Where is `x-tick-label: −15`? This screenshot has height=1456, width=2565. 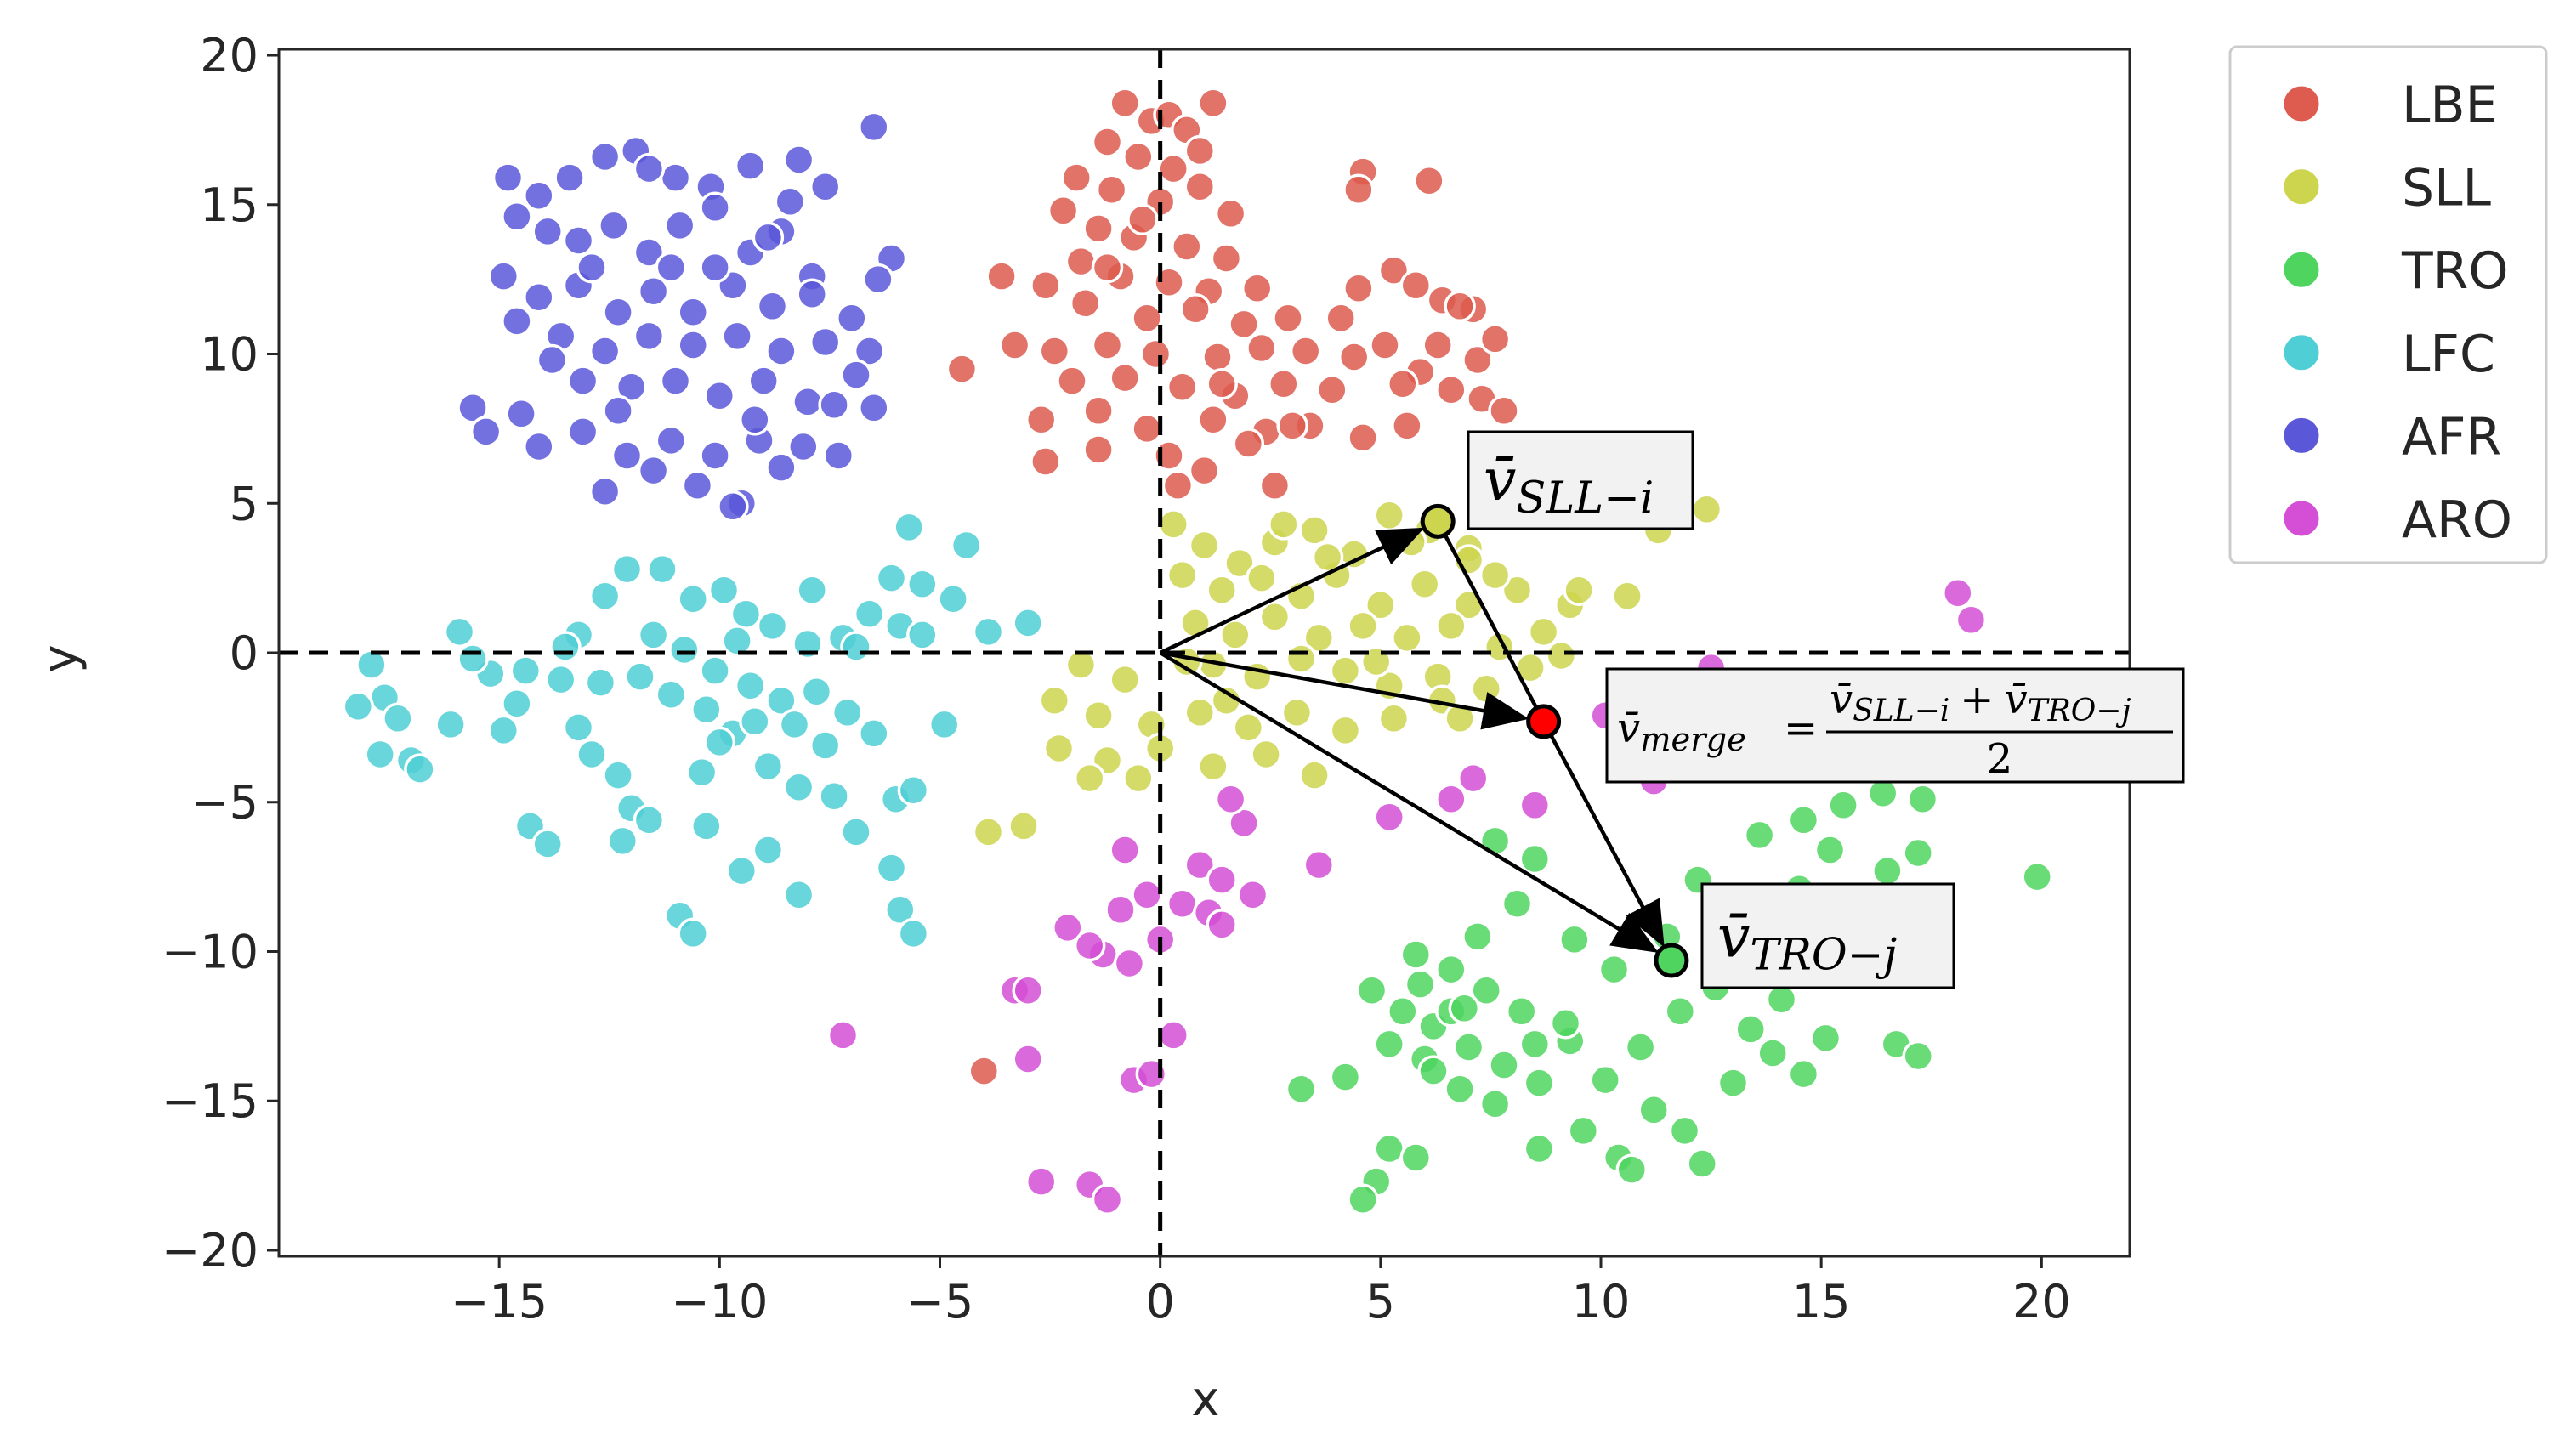
x-tick-label: −15 is located at coordinates (499, 1302).